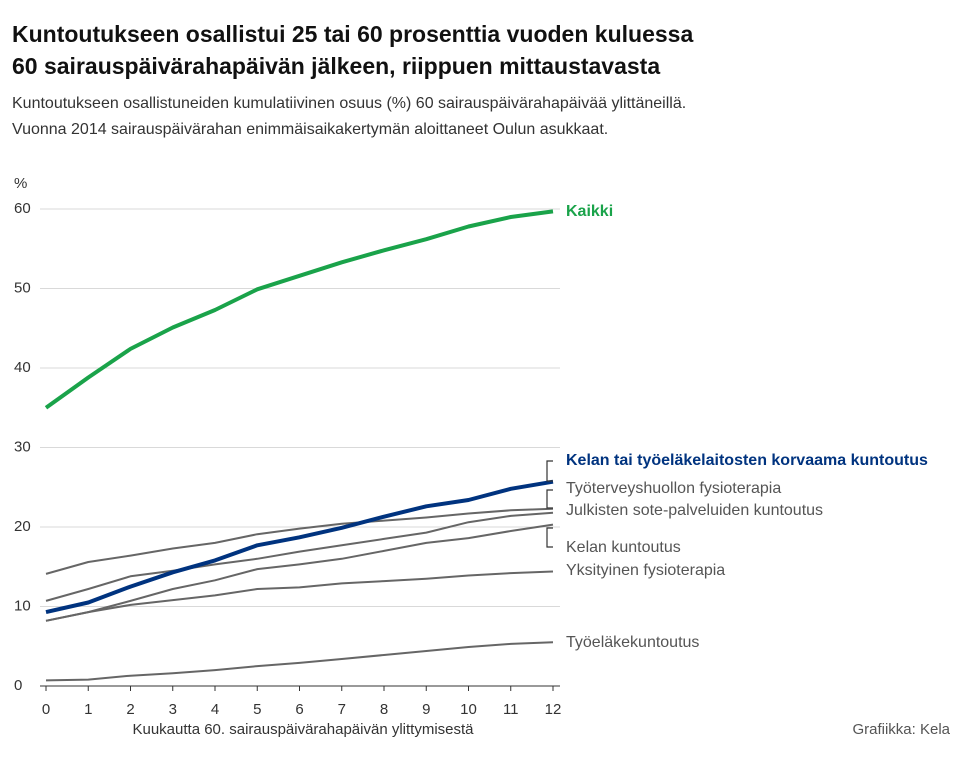 Image resolution: width=960 pixels, height=770 pixels. Describe the element at coordinates (299, 709) in the screenshot. I see `x-tick-label: 6` at that location.